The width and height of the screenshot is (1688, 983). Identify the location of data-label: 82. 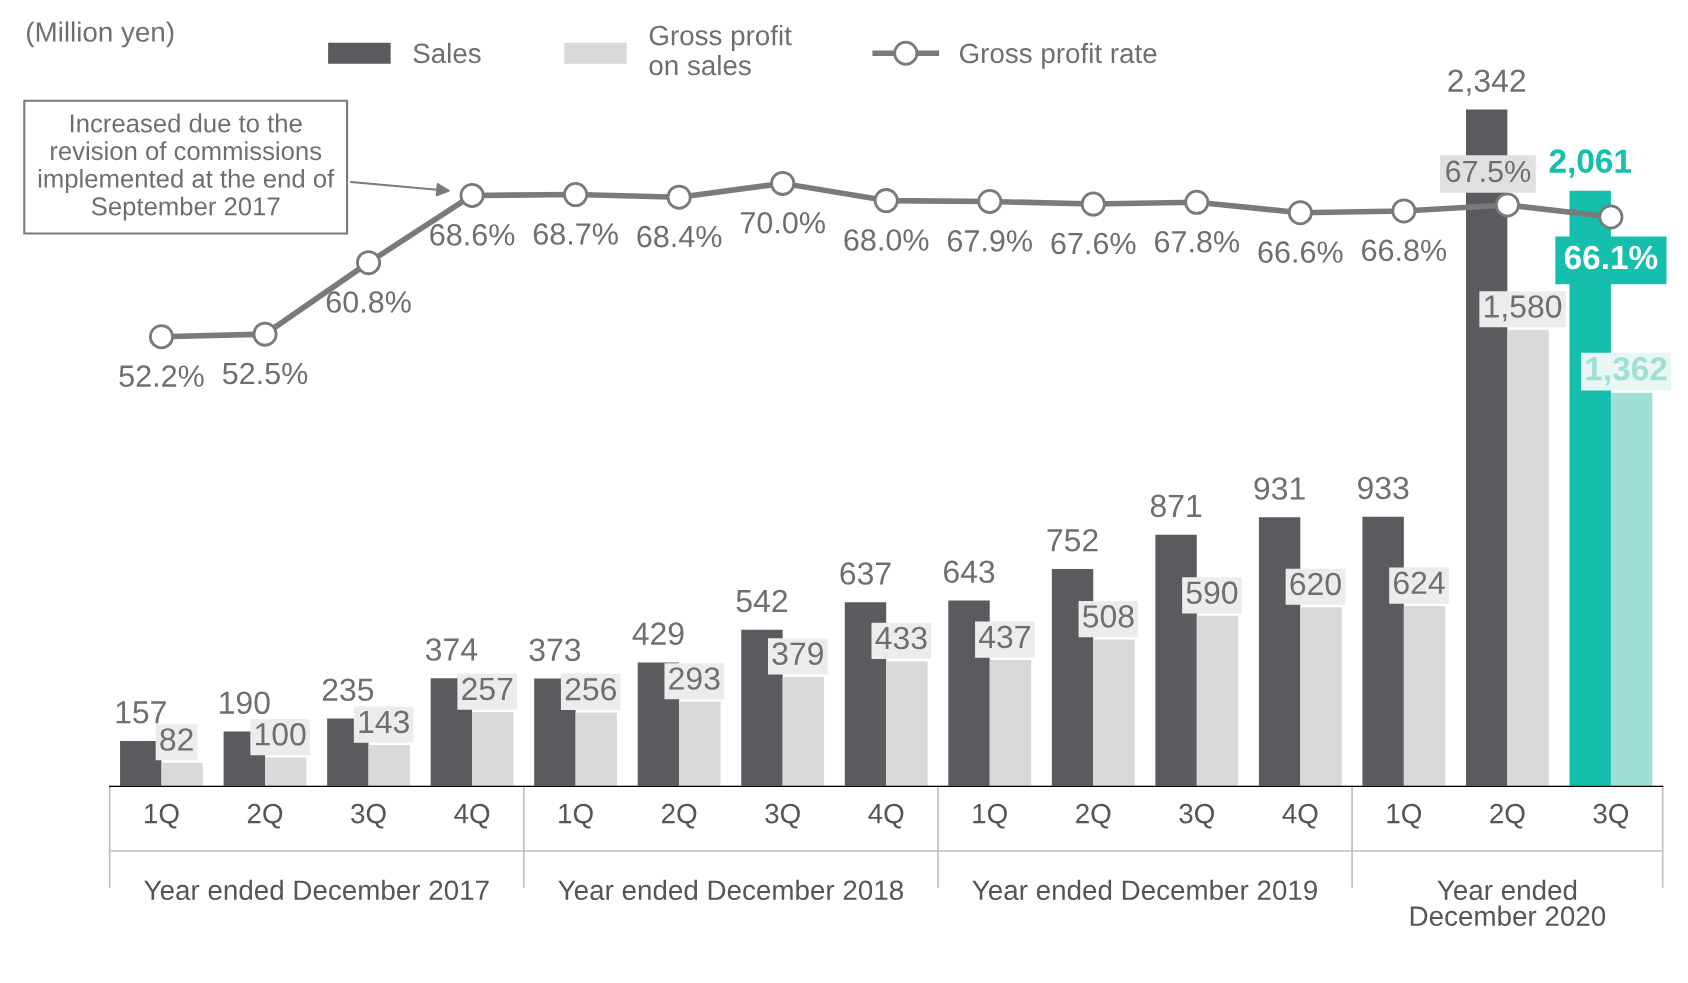
(176, 739).